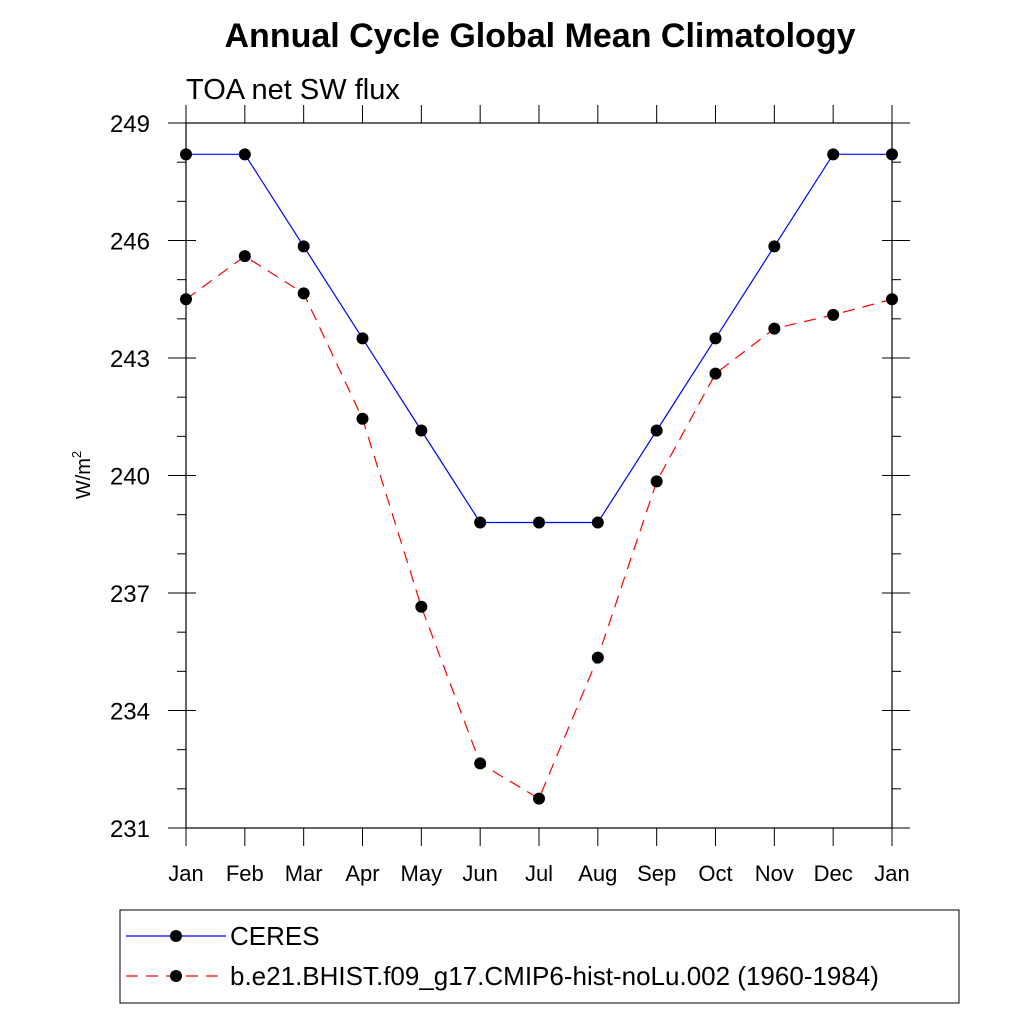  Describe the element at coordinates (597, 873) in the screenshot. I see `x-tick-label: Aug` at that location.